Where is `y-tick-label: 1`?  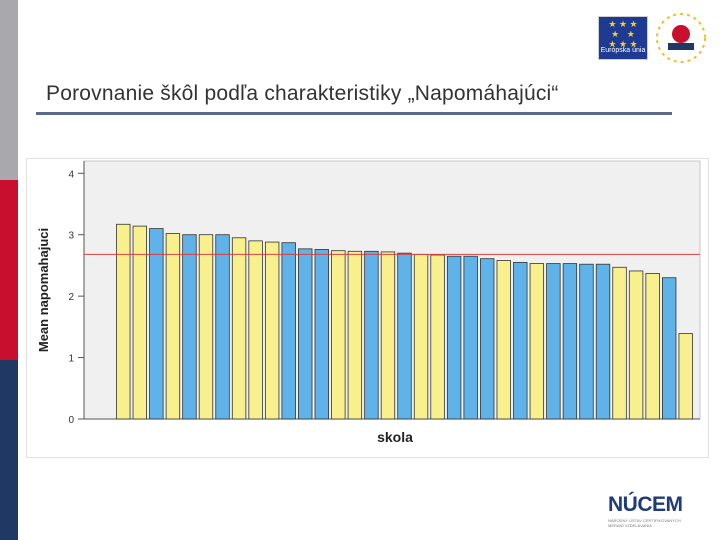 y-tick-label: 1 is located at coordinates (71, 359).